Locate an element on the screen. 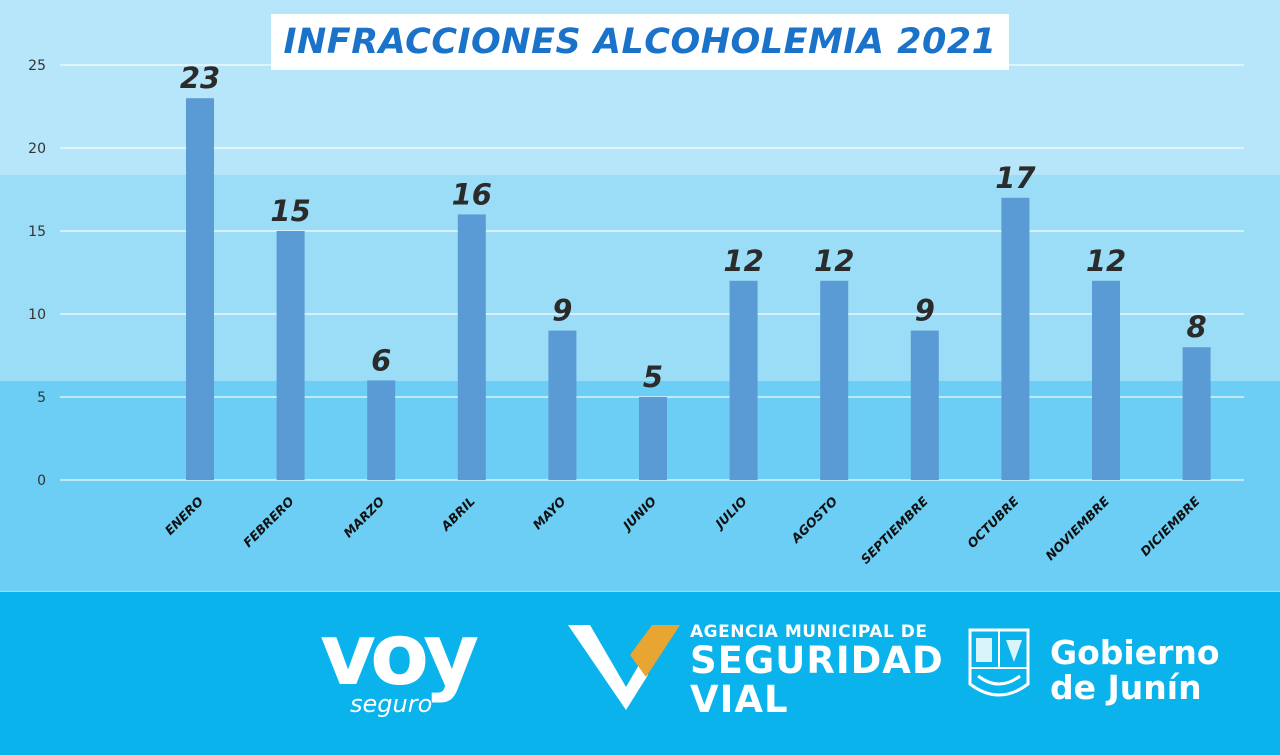 The image size is (1280, 755). y-tick-label: 15 is located at coordinates (37, 232).